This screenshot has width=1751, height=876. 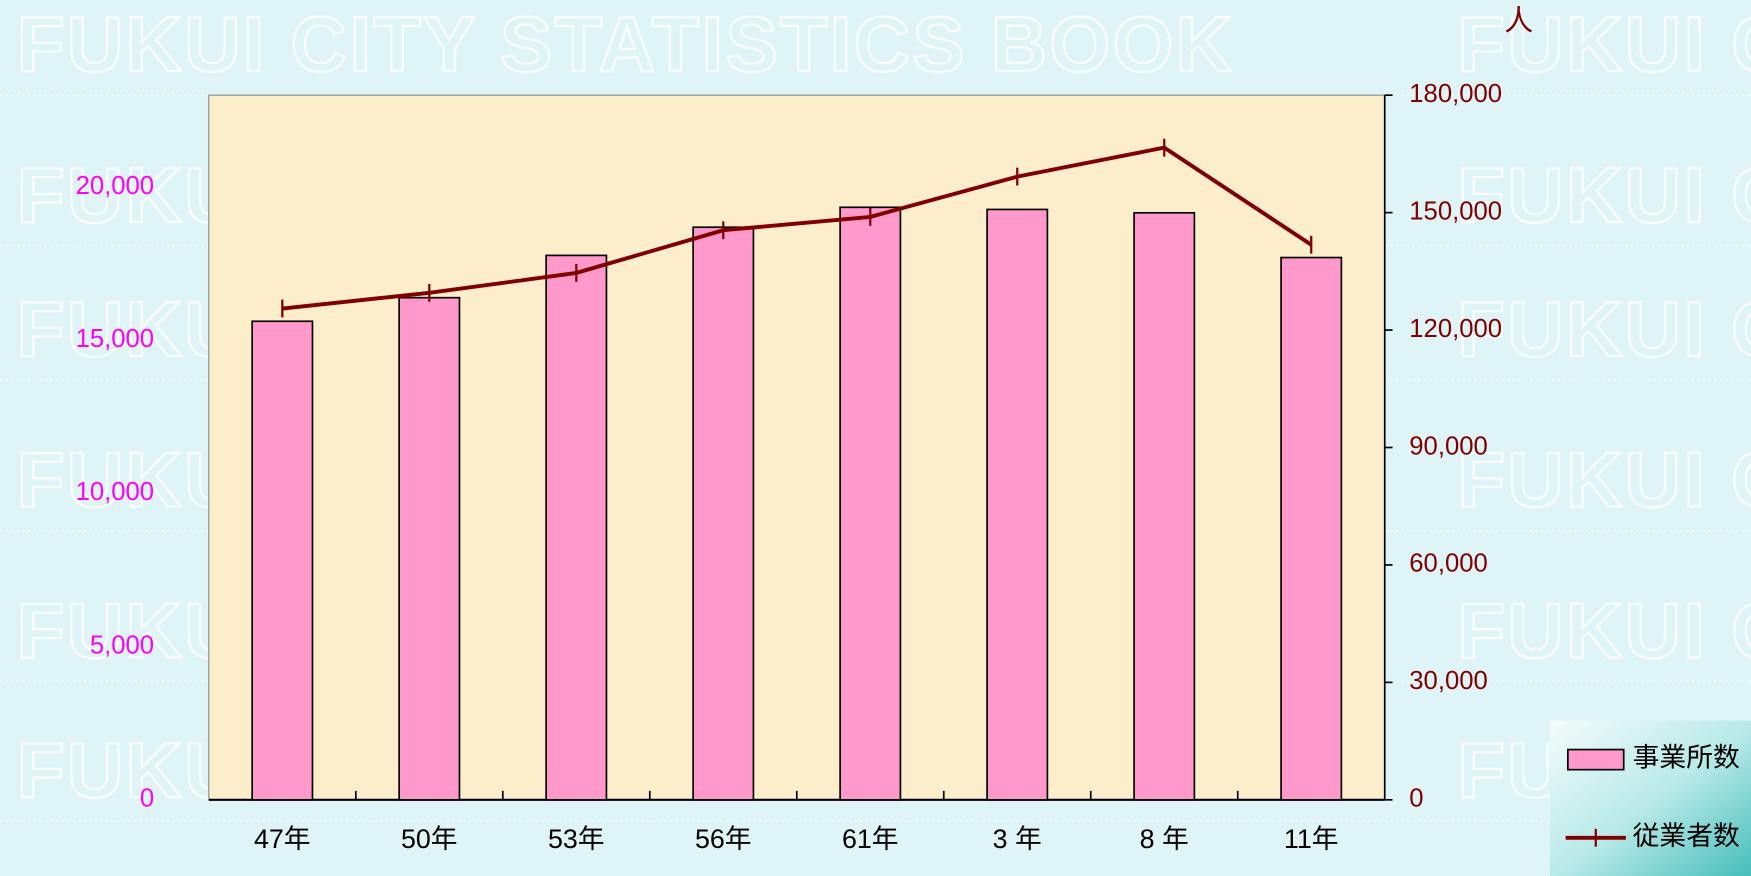 What do you see at coordinates (1518, 21) in the screenshot?
I see `y2-unit: 人` at bounding box center [1518, 21].